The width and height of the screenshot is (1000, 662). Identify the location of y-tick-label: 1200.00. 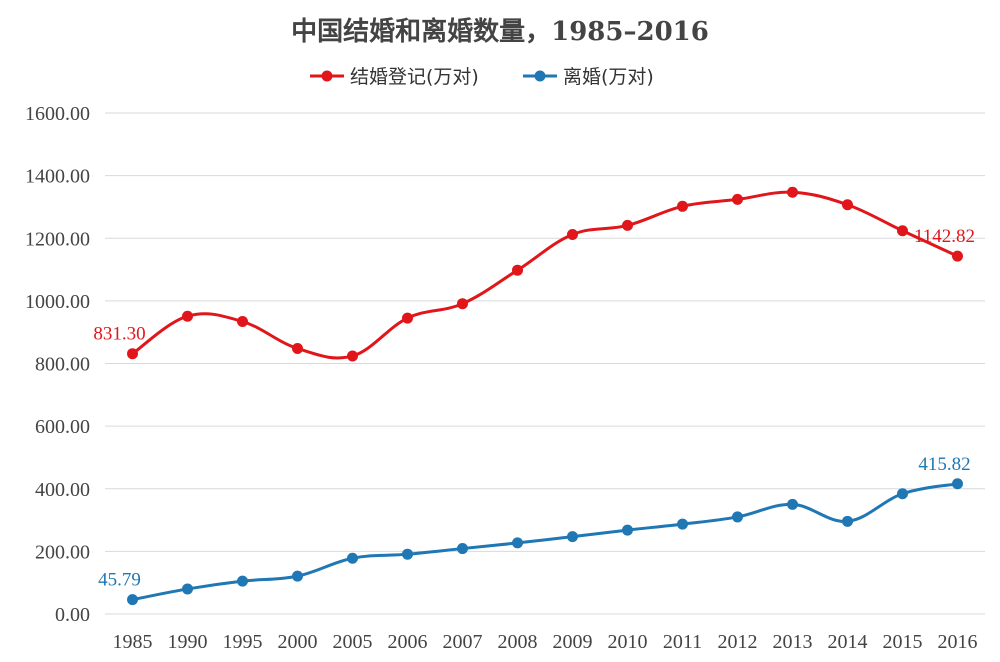
(57, 239).